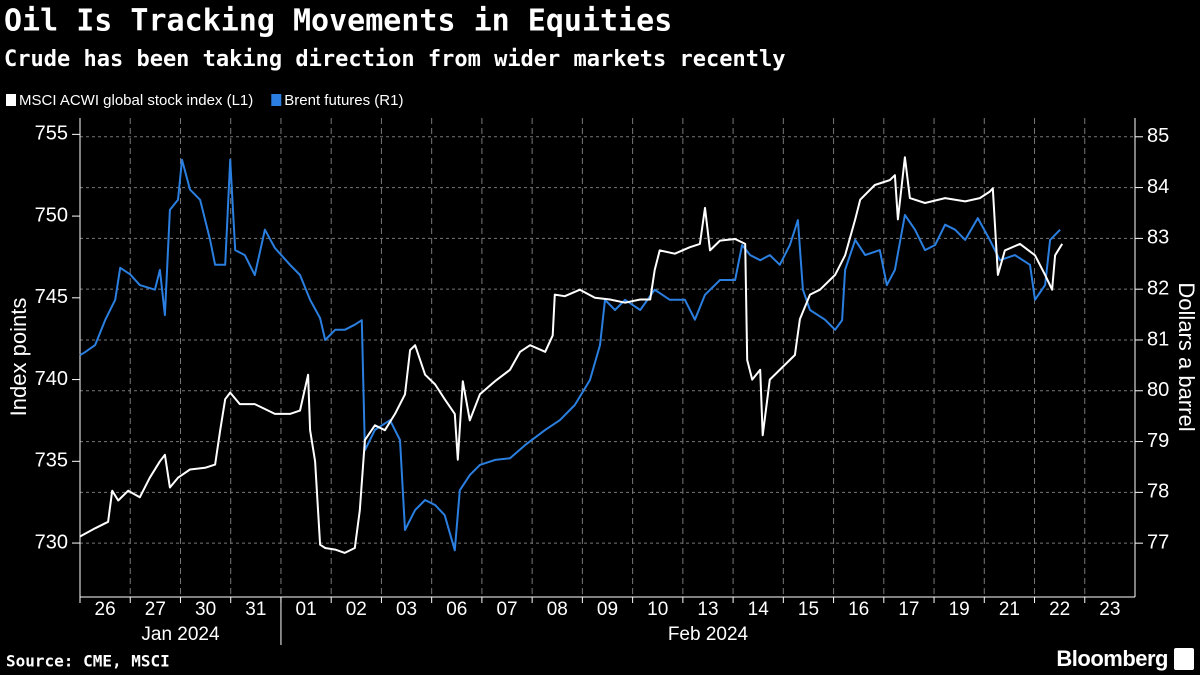  What do you see at coordinates (1109, 609) in the screenshot?
I see `x-tick-label: 23` at bounding box center [1109, 609].